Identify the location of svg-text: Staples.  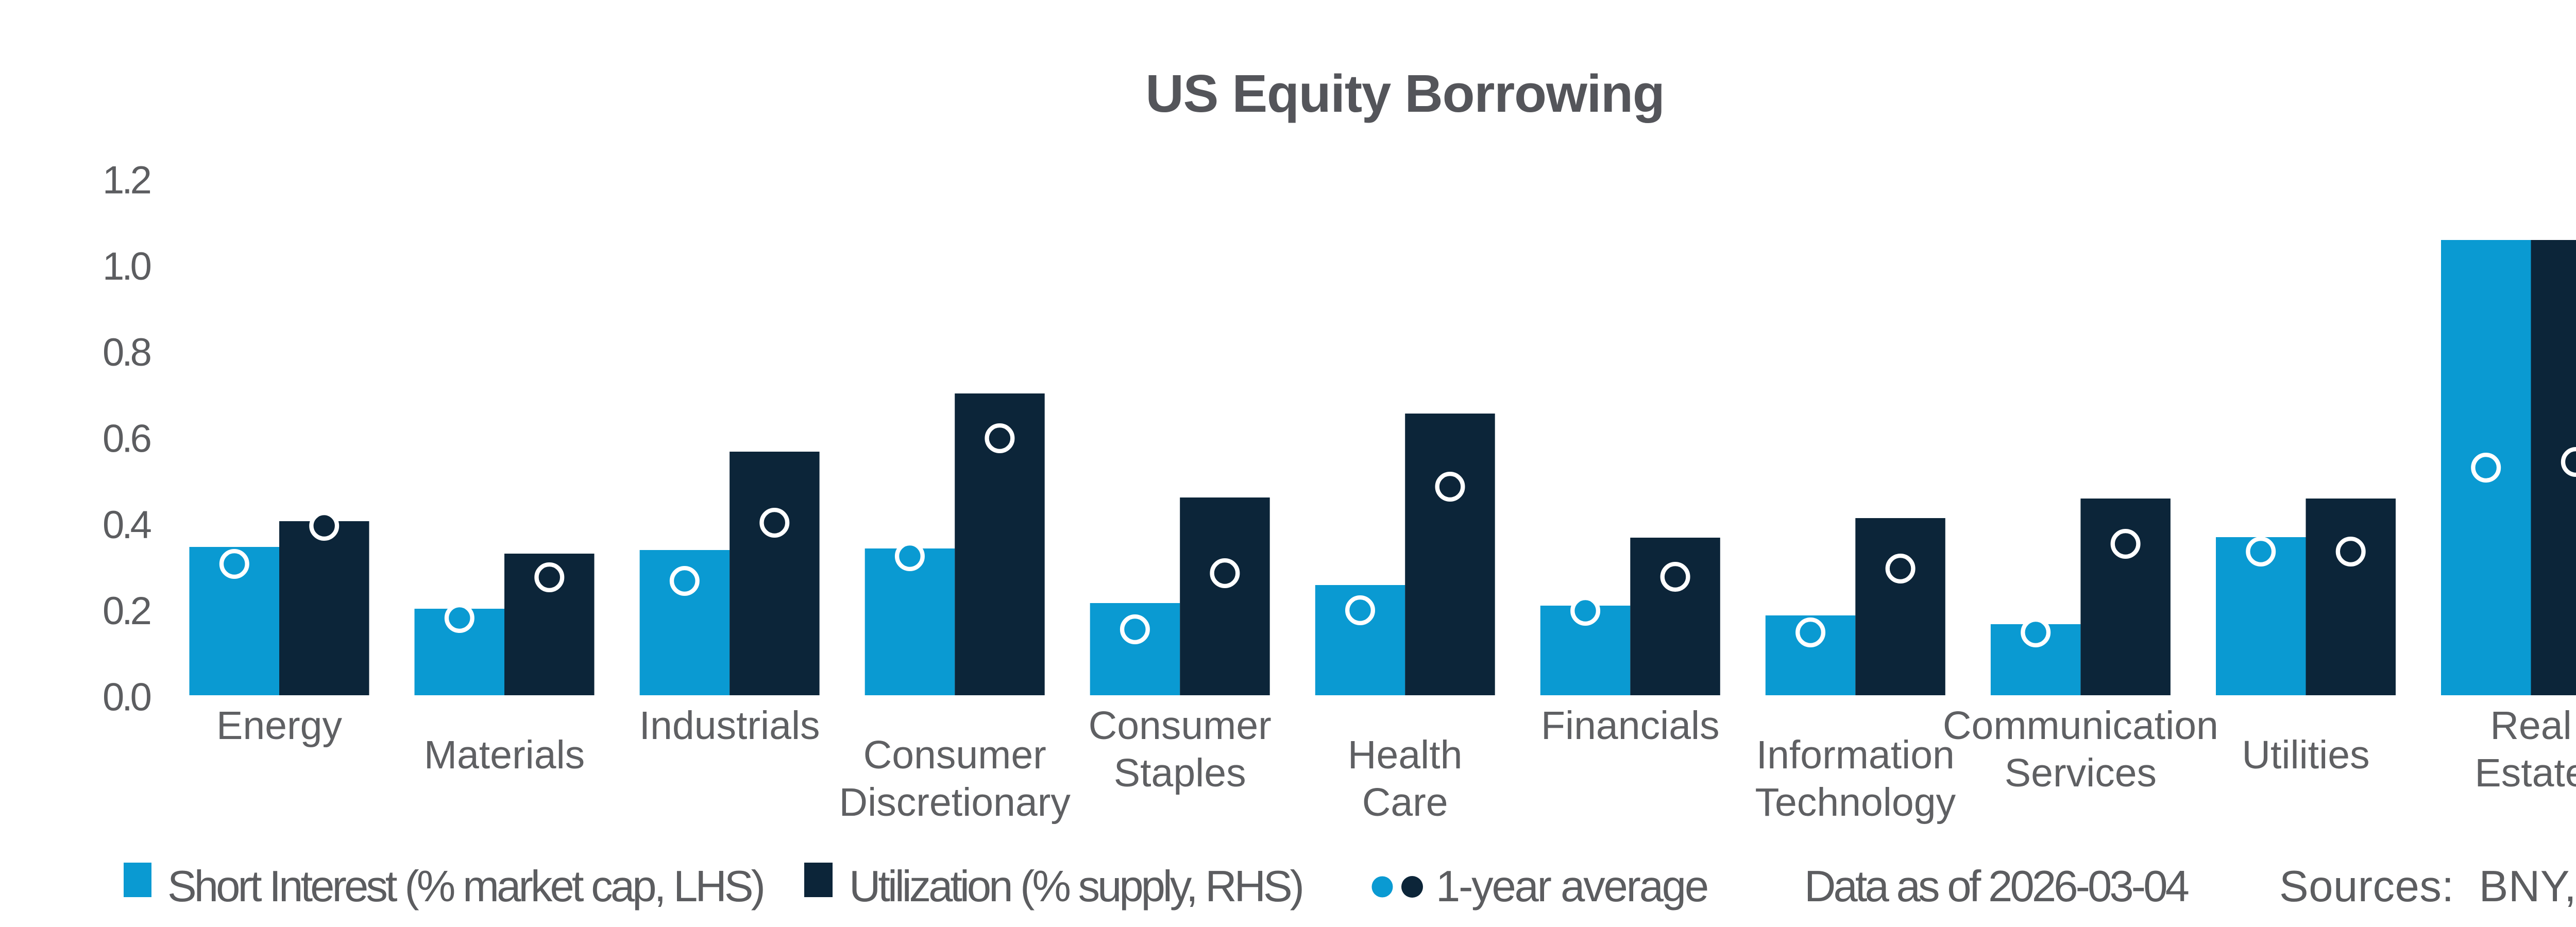
(1180, 773).